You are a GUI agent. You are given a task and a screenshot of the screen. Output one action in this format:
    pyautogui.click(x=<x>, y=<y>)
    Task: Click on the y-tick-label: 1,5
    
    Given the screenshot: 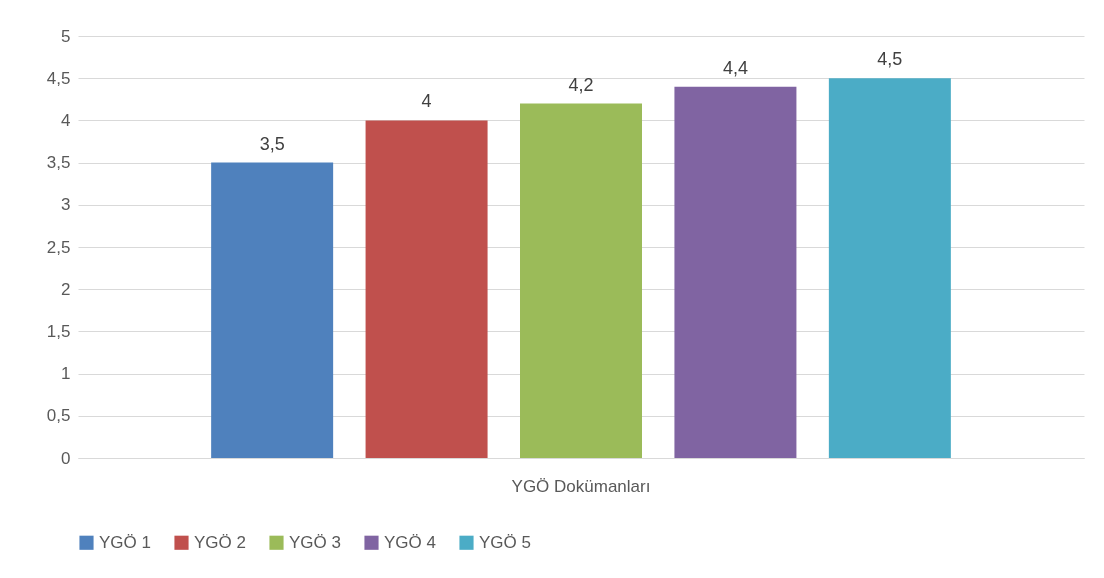 What is the action you would take?
    pyautogui.click(x=58, y=331)
    